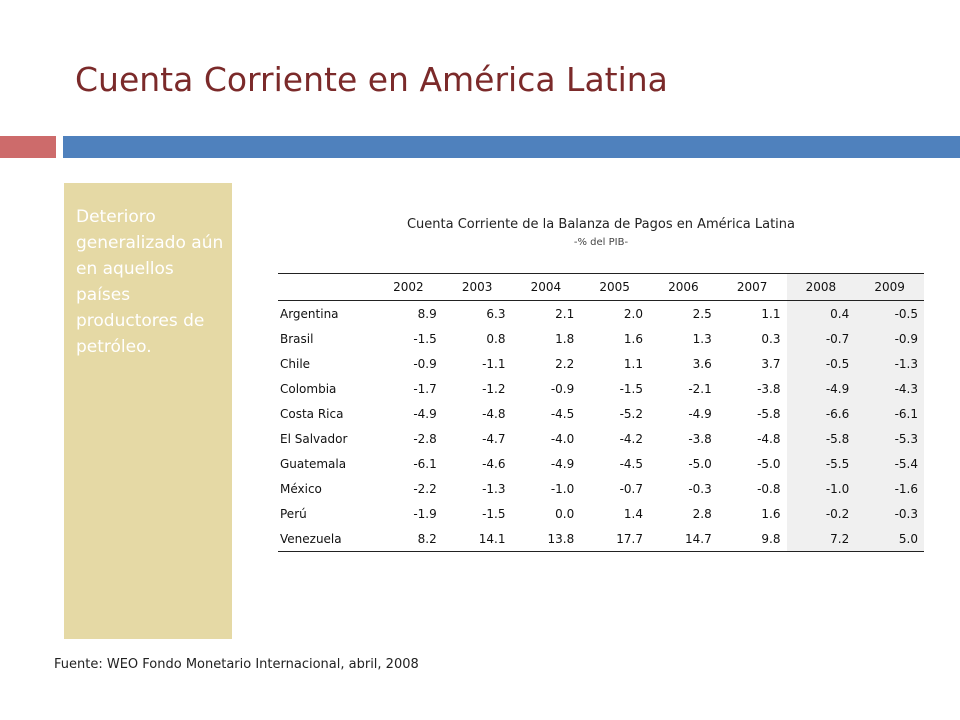  Describe the element at coordinates (821, 287) in the screenshot. I see `header-year: 2008` at that location.